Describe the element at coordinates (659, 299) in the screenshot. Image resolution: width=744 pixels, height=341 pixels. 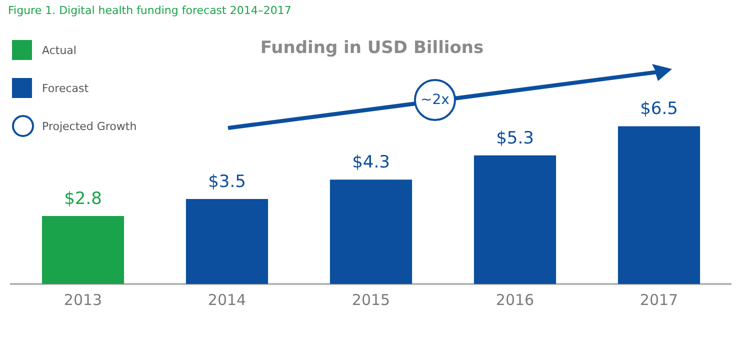
I see `x-tick-label: 2017` at that location.